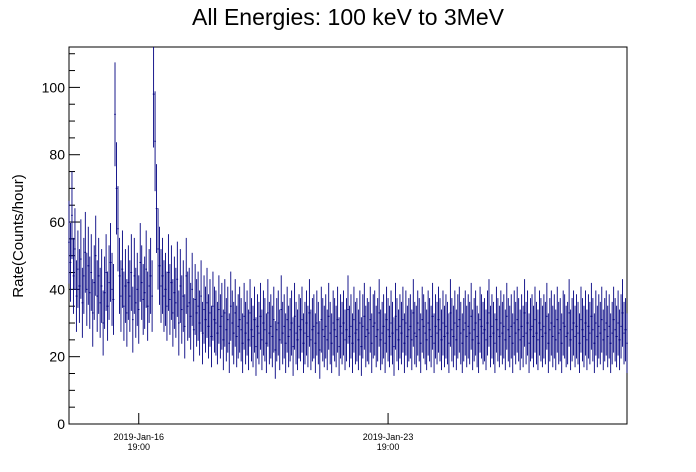 Image resolution: width=696 pixels, height=472 pixels. I want to click on y-axis-label: Rate(Counts/hour), so click(18, 235).